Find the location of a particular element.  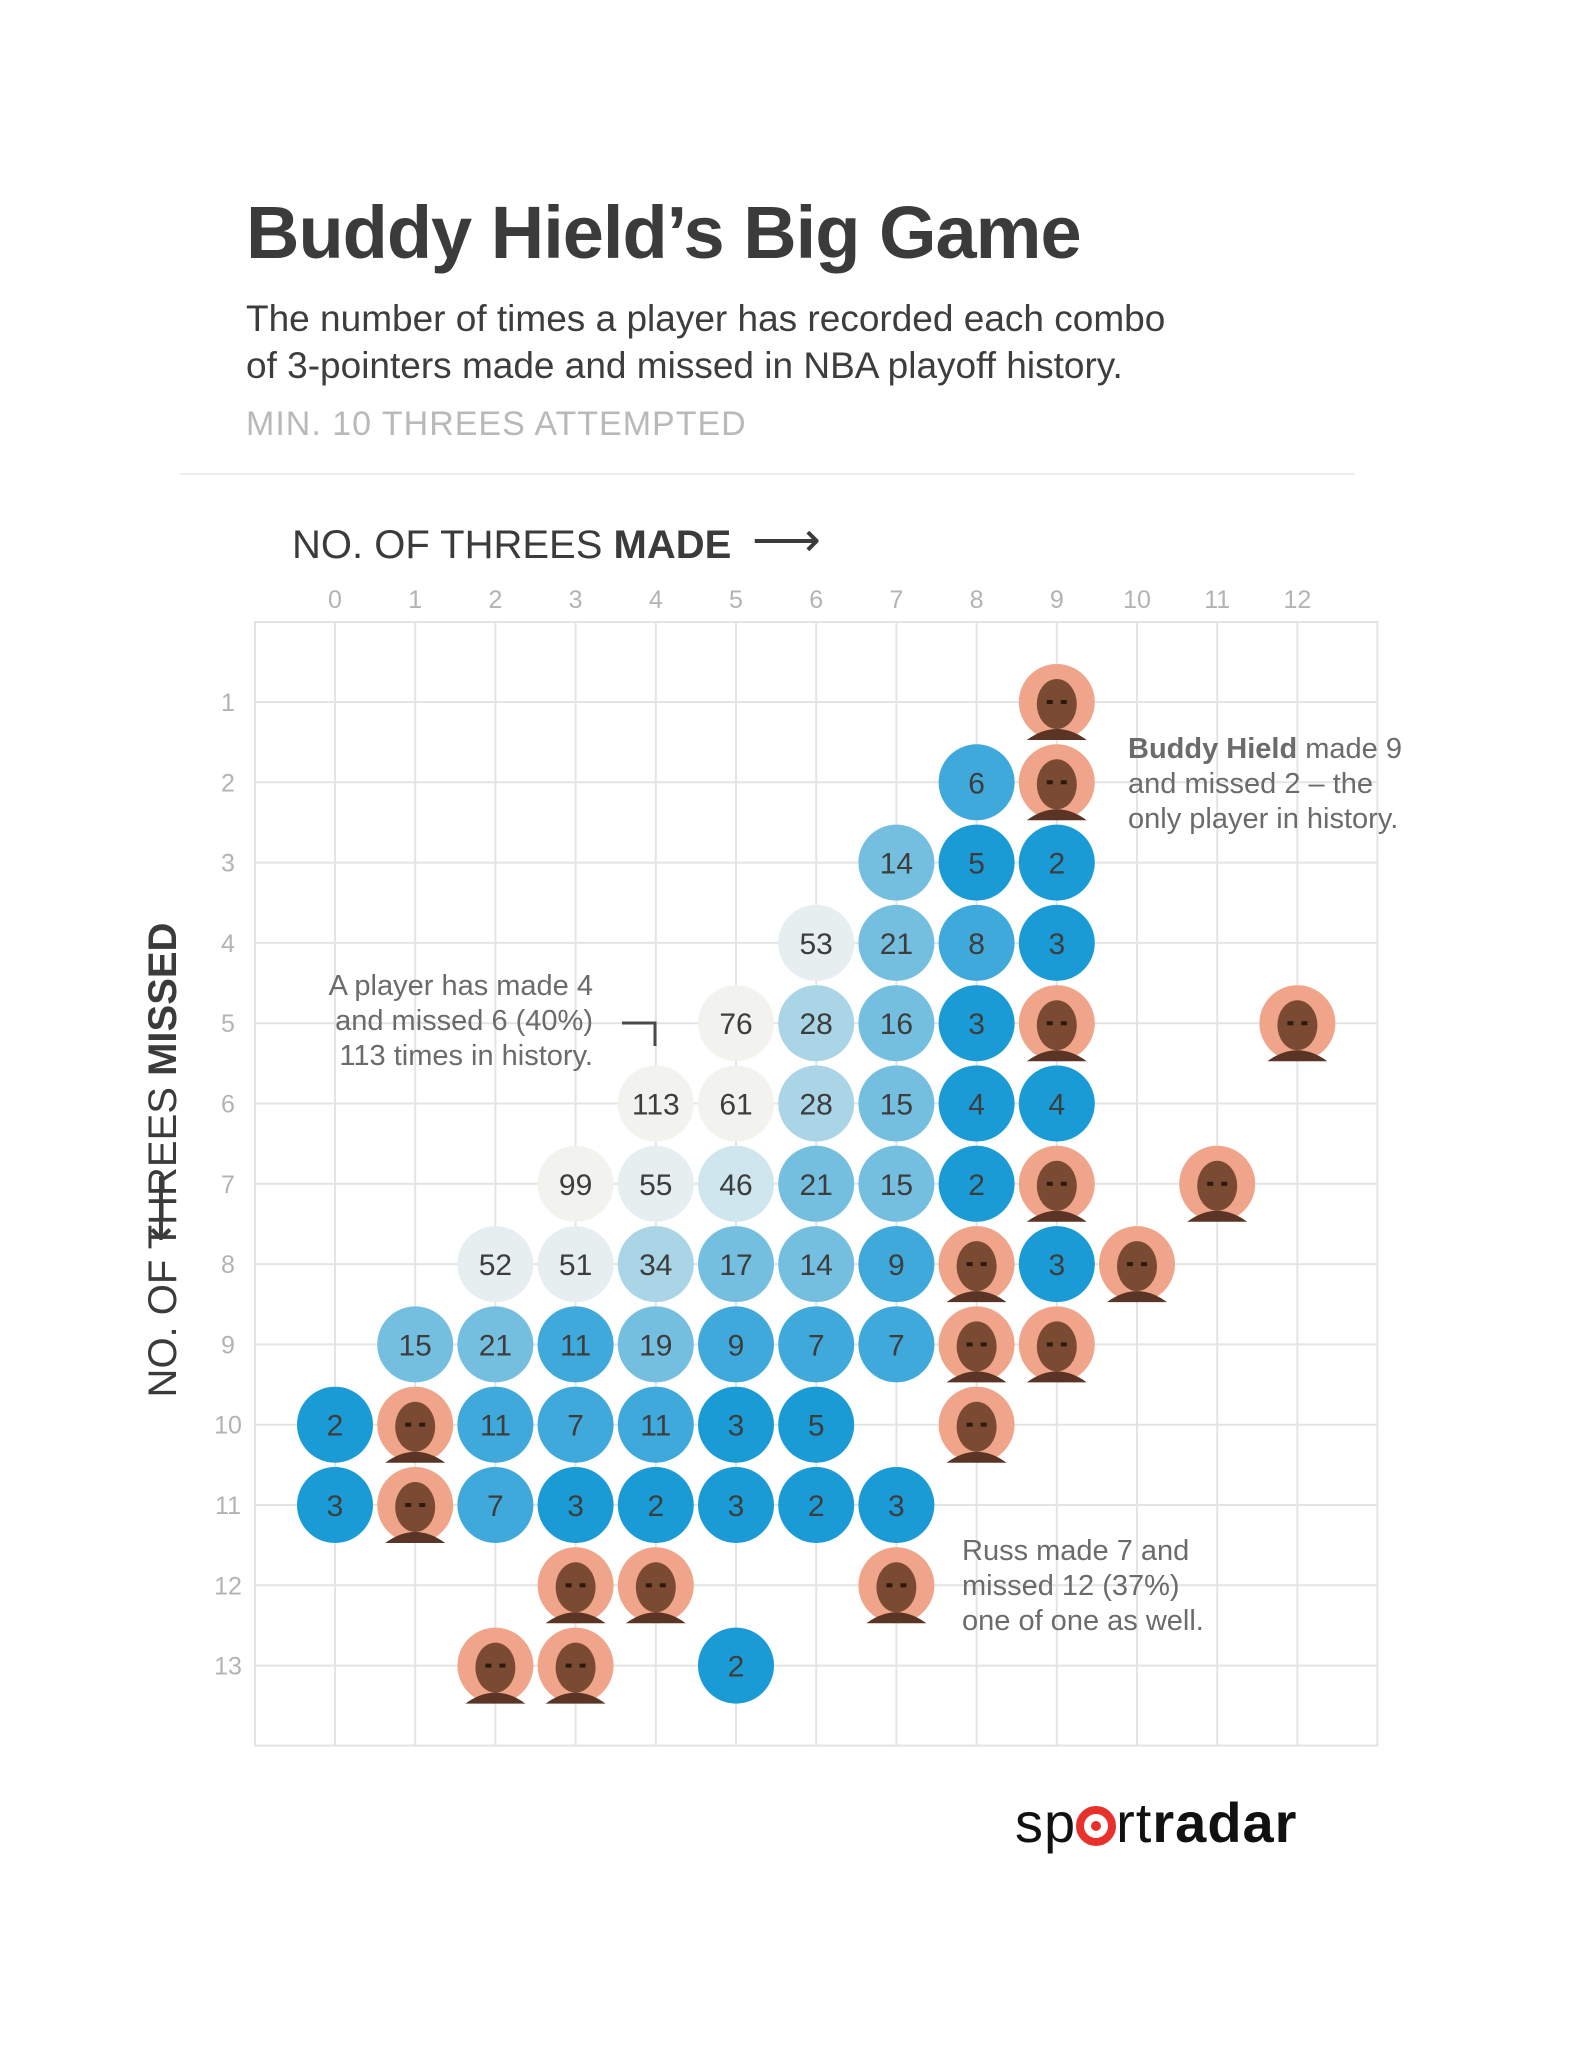

count-cell: 7 is located at coordinates (896, 1344).